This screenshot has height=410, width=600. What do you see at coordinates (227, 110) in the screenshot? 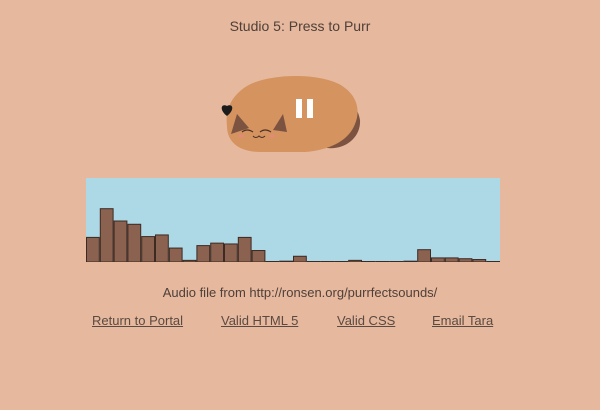
I see `heart-icon` at bounding box center [227, 110].